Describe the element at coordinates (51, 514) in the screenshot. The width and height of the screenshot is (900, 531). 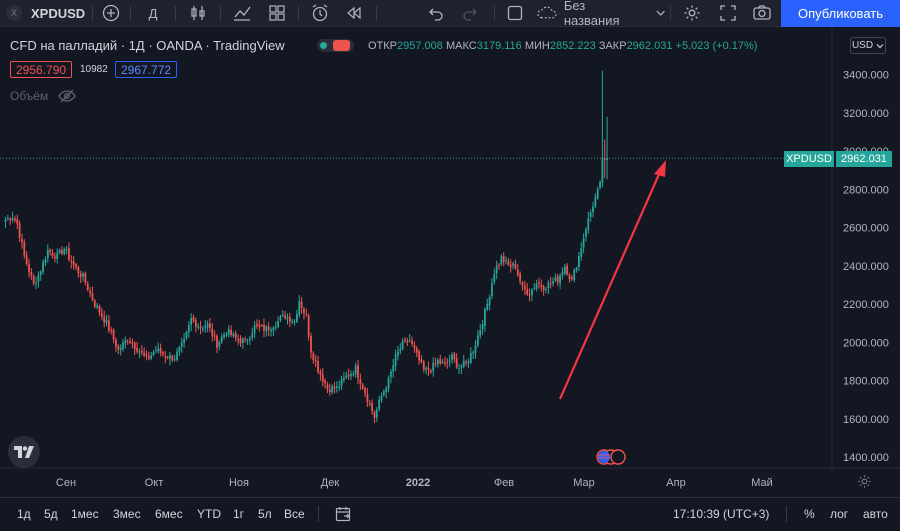
I see `range-5d-button: 5д` at that location.